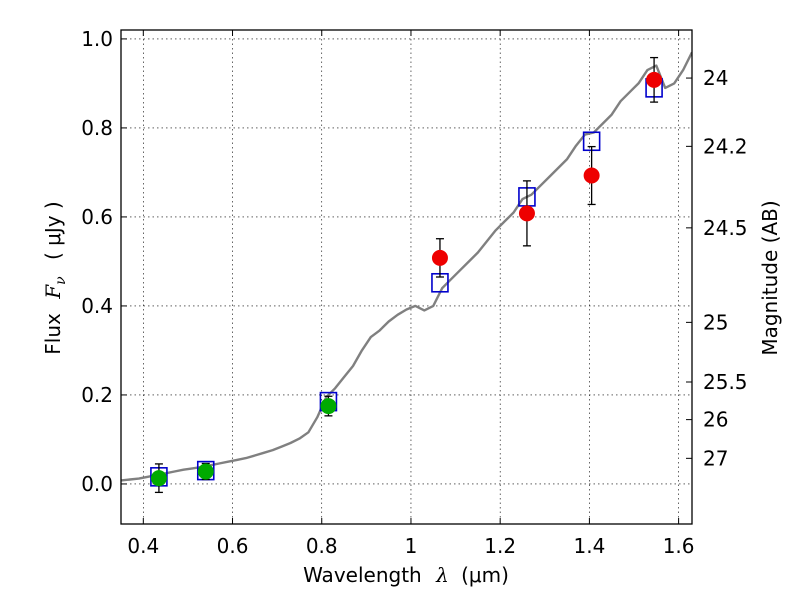 This screenshot has height=600, width=800. What do you see at coordinates (53, 292) in the screenshot?
I see `y-axis-label-symbol: F` at bounding box center [53, 292].